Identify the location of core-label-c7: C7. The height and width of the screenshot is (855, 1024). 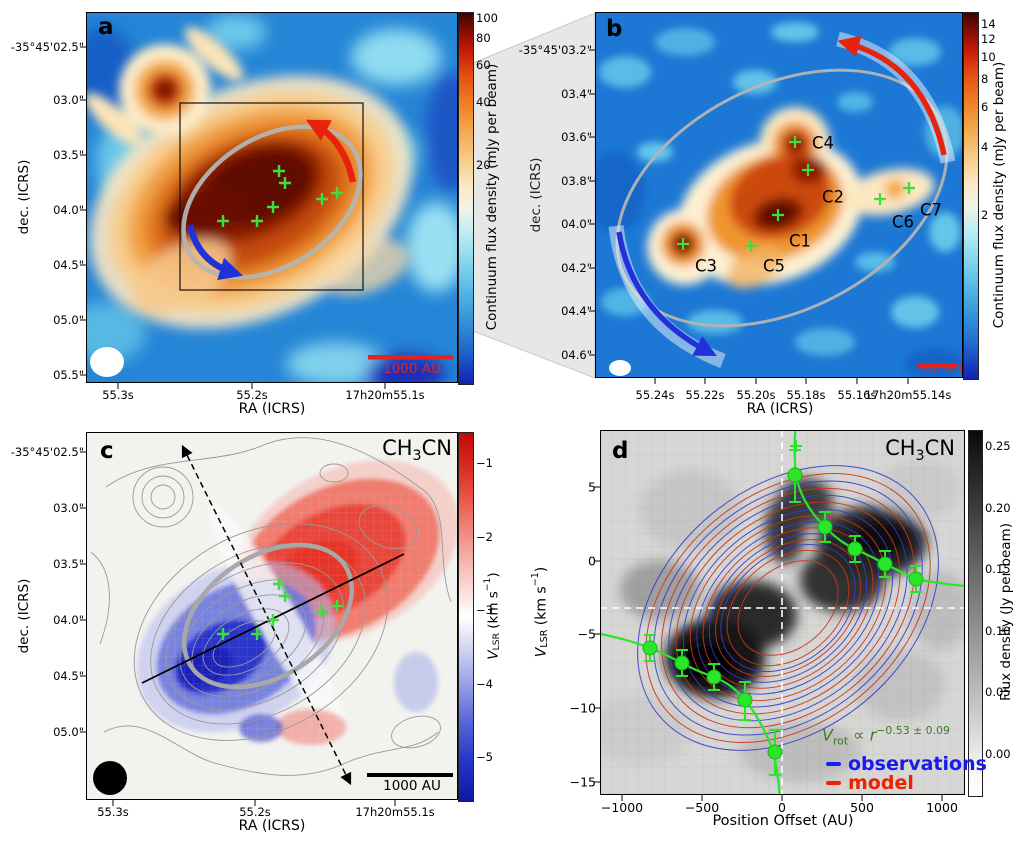
(931, 210).